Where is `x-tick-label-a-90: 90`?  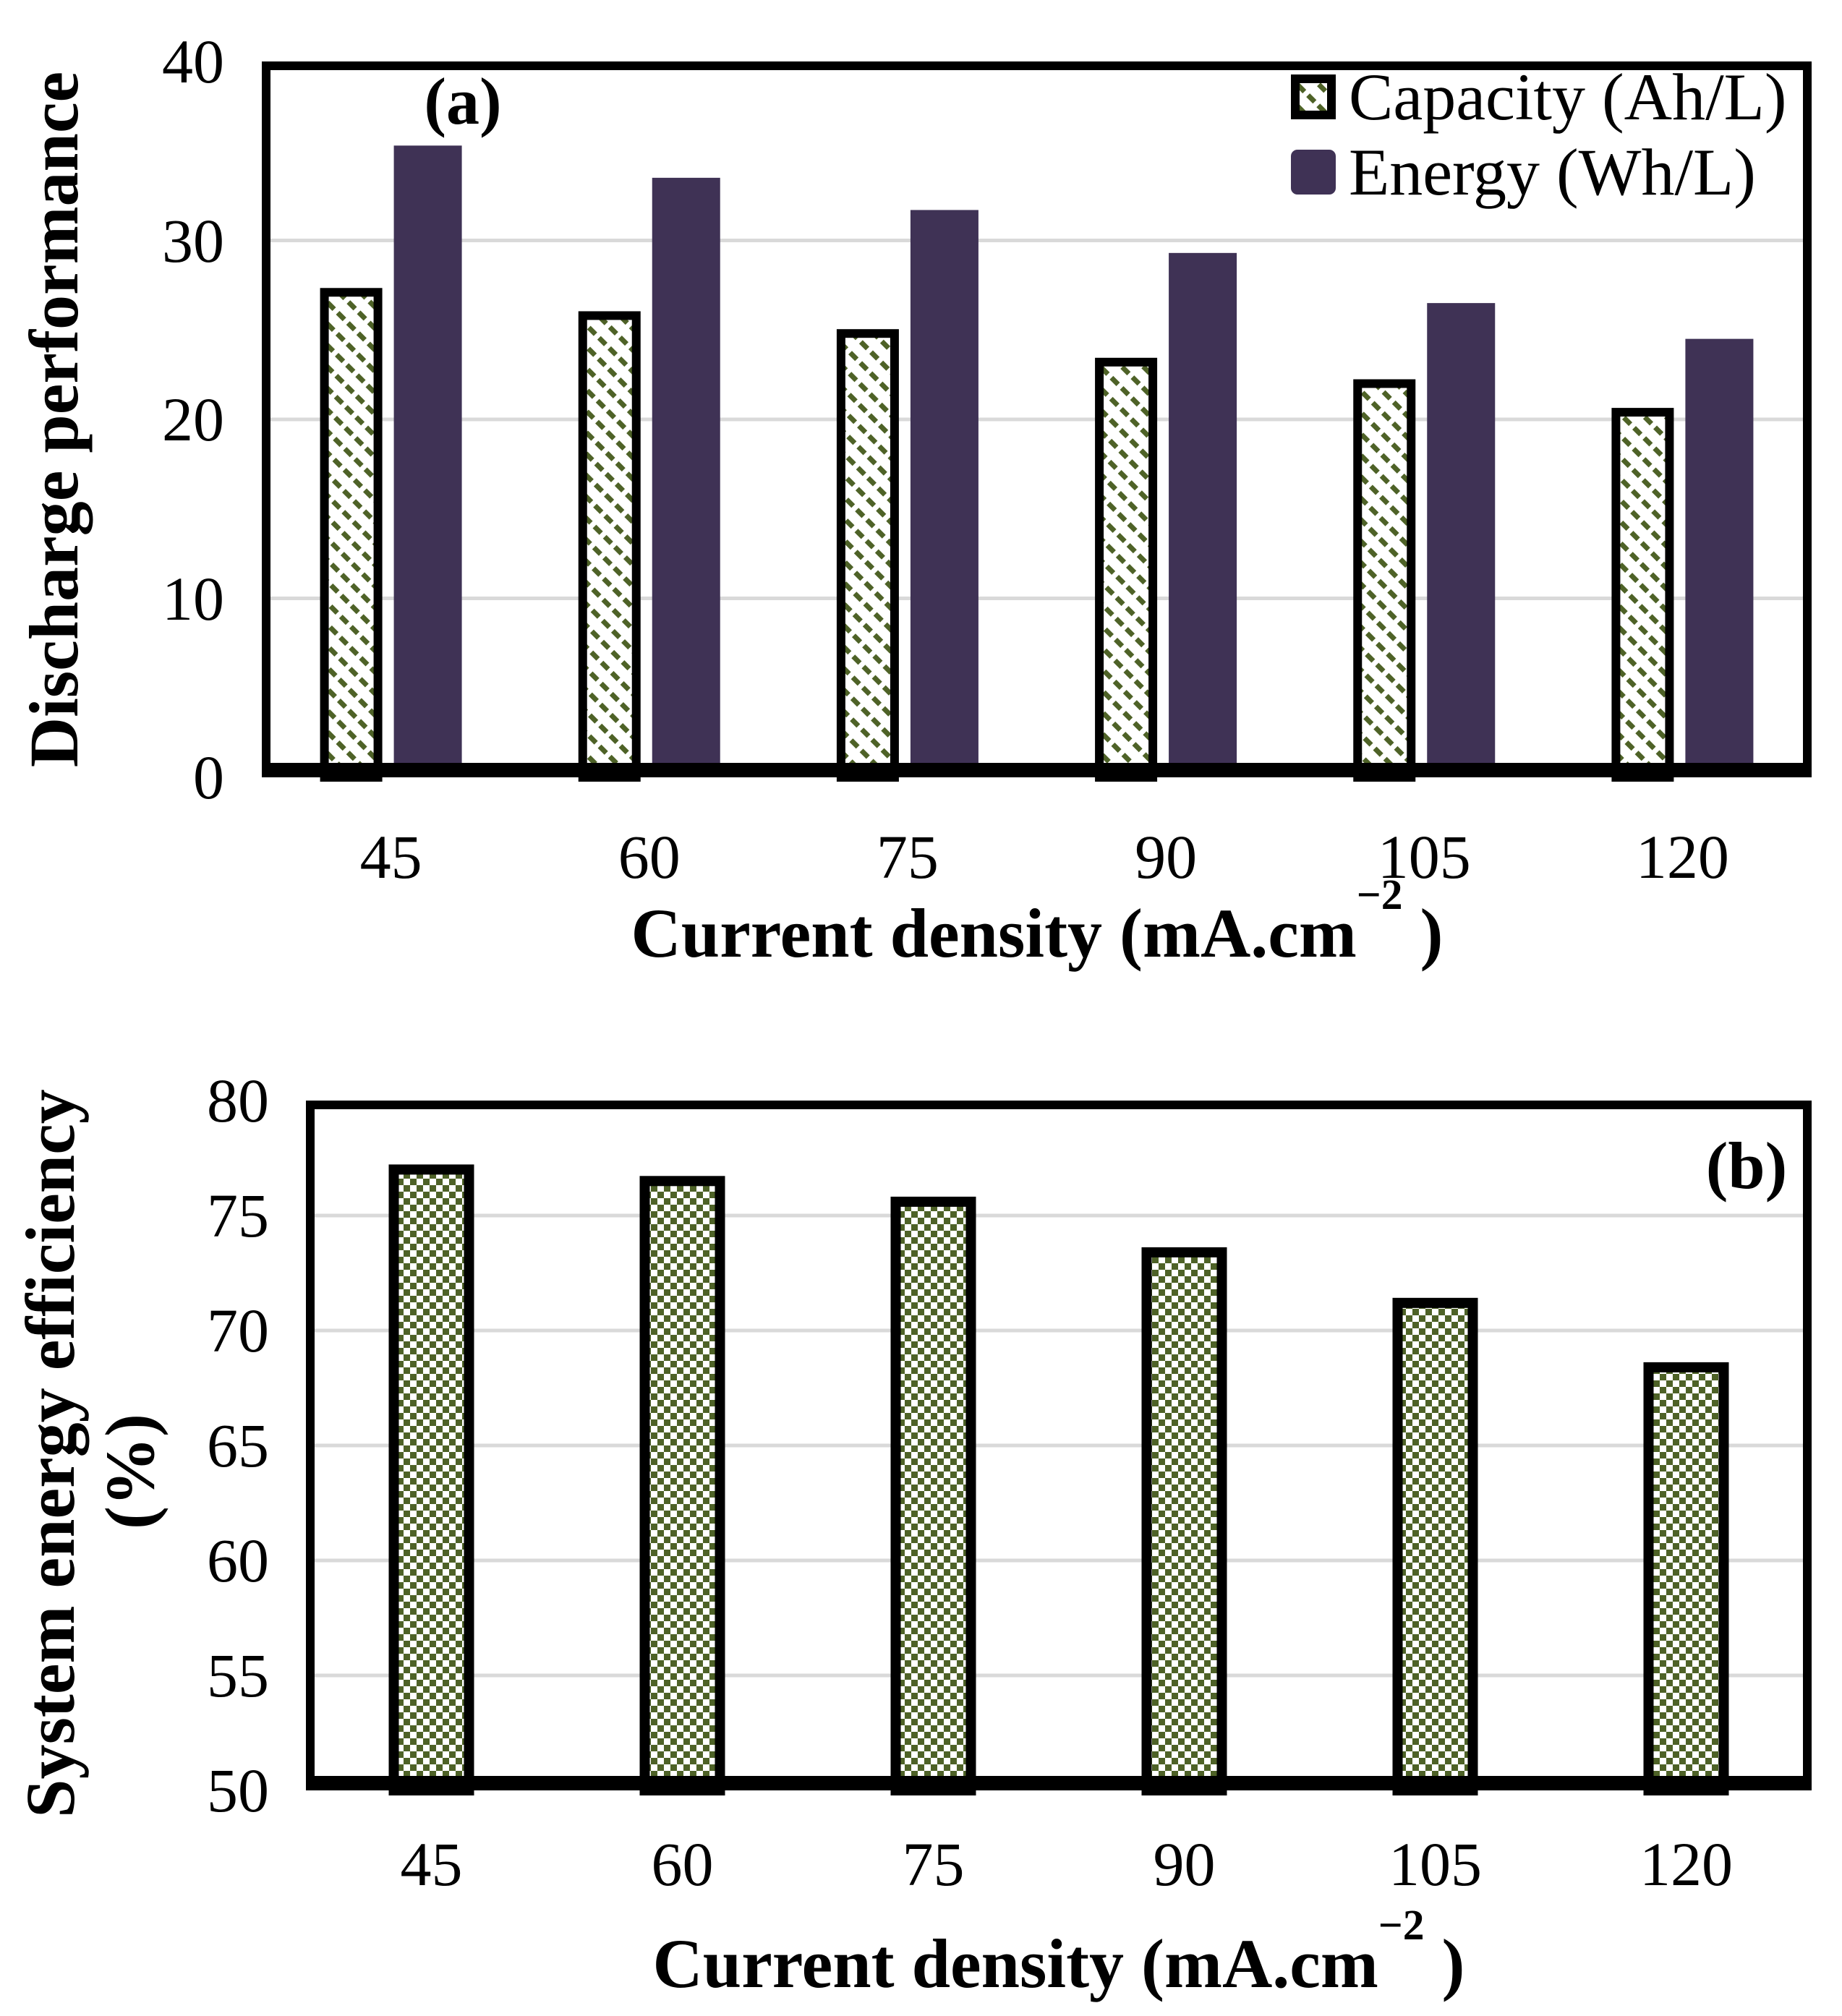
x-tick-label-a-90: 90 is located at coordinates (1166, 857).